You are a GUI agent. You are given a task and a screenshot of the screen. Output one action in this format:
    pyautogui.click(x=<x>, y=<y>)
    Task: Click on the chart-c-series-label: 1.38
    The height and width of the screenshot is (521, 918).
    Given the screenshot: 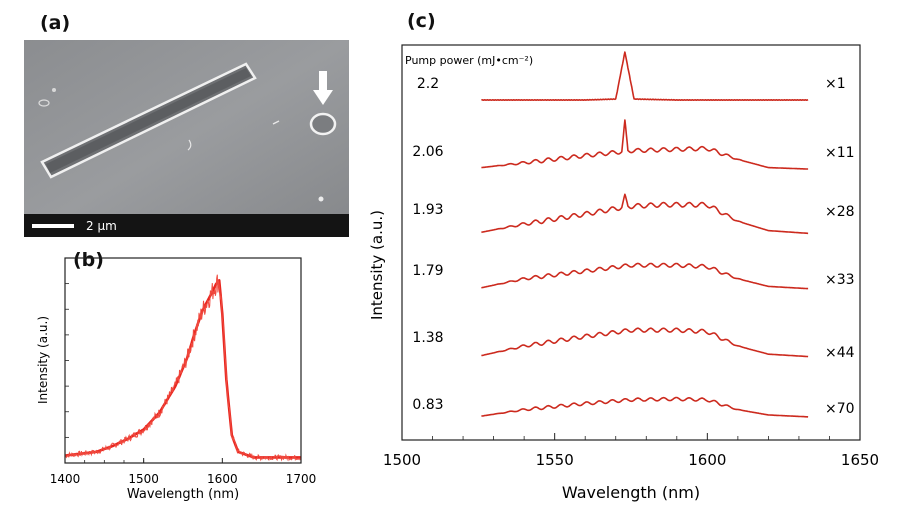 What is the action you would take?
    pyautogui.click(x=427, y=338)
    